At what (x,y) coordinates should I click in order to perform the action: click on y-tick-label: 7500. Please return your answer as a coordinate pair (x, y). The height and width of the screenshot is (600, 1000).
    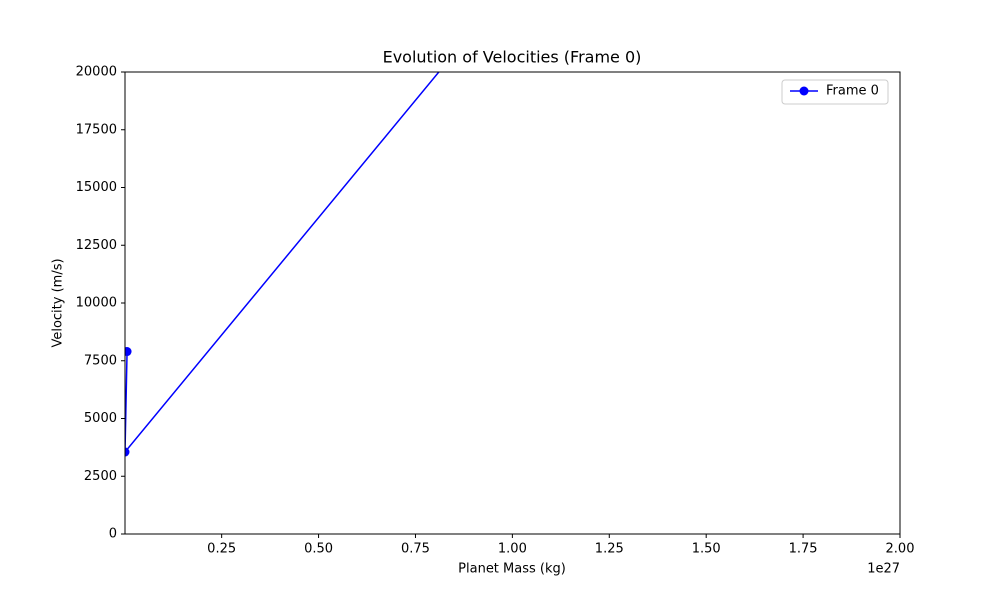
    Looking at the image, I should click on (100, 360).